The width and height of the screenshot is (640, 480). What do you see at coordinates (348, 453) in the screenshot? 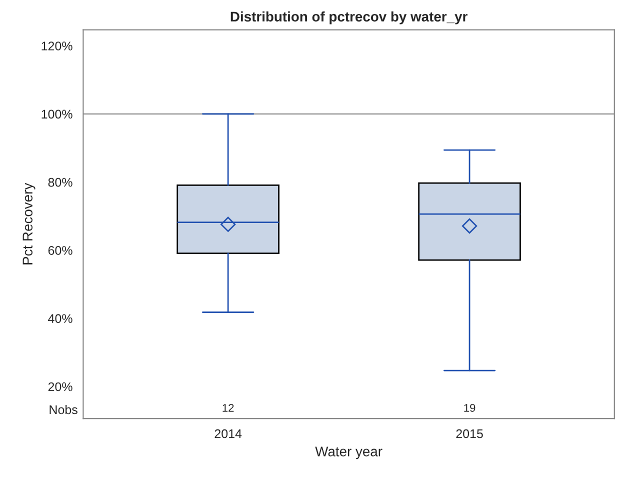
I see `x-axis-title: Water year` at bounding box center [348, 453].